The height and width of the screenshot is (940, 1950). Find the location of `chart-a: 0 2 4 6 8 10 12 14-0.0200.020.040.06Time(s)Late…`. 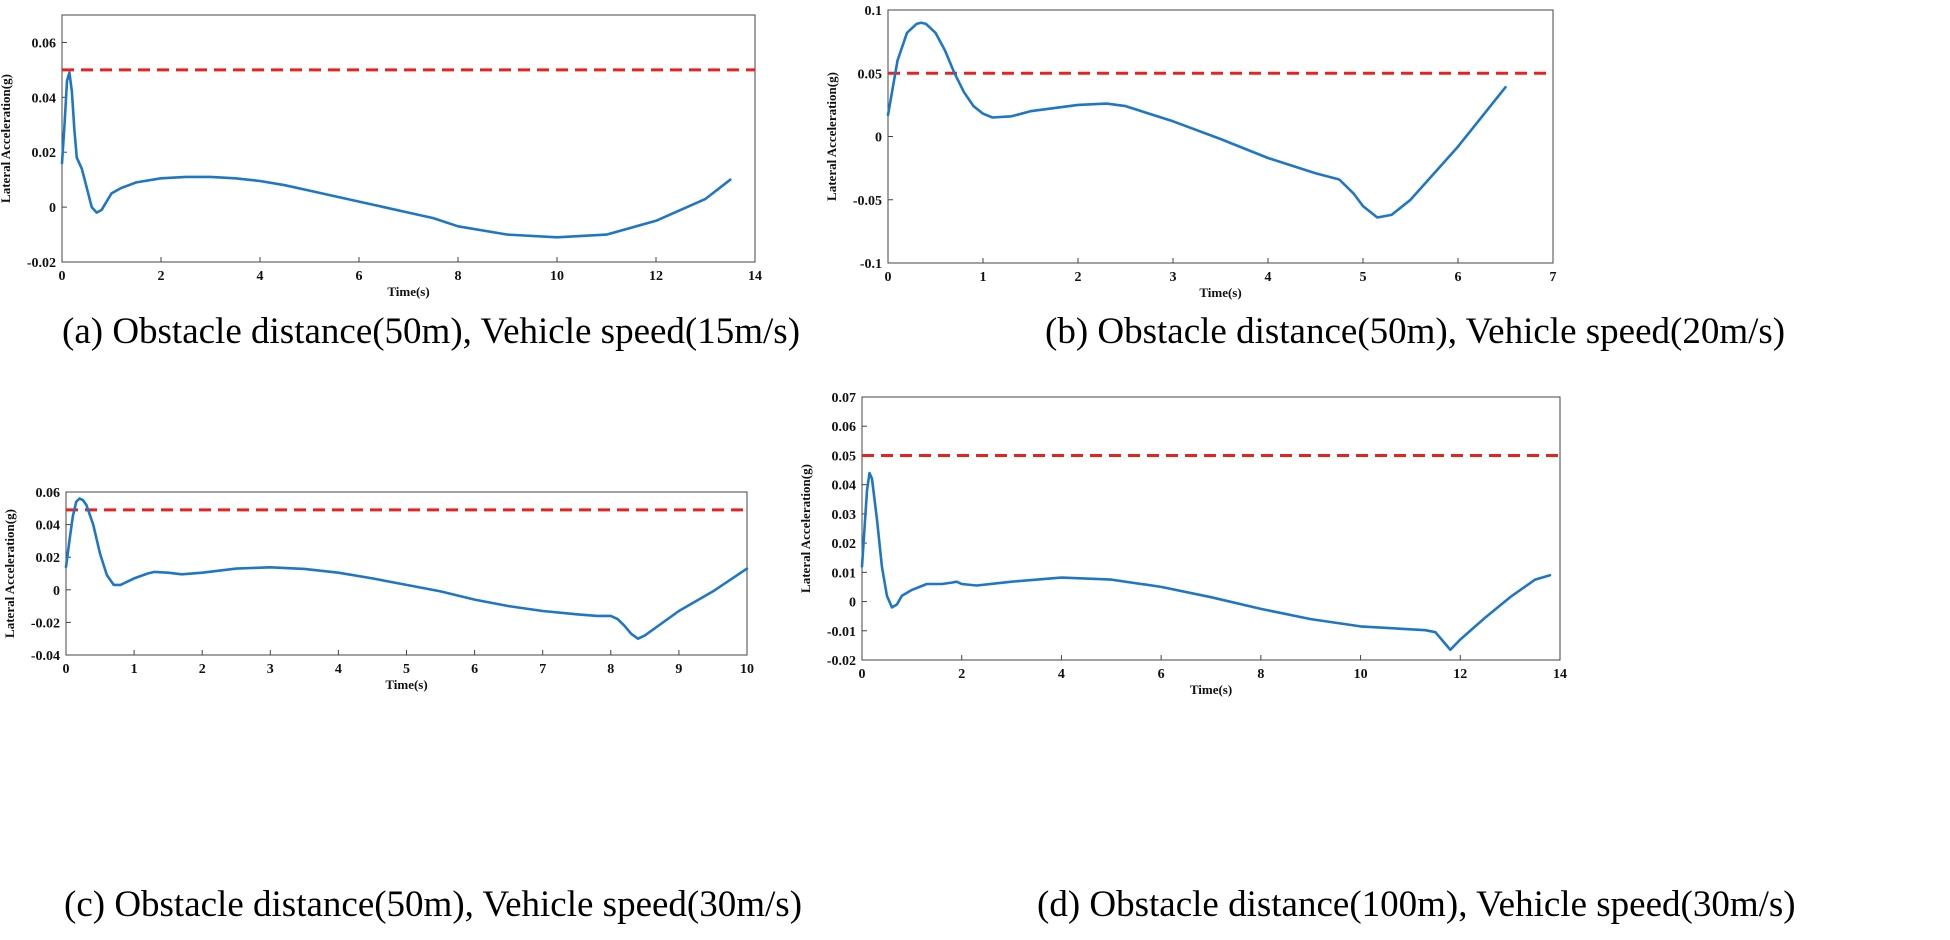

chart-a: 0 2 4 6 8 10 12 14-0.0200.020.040.06Time(s)Late… is located at coordinates (381, 156).